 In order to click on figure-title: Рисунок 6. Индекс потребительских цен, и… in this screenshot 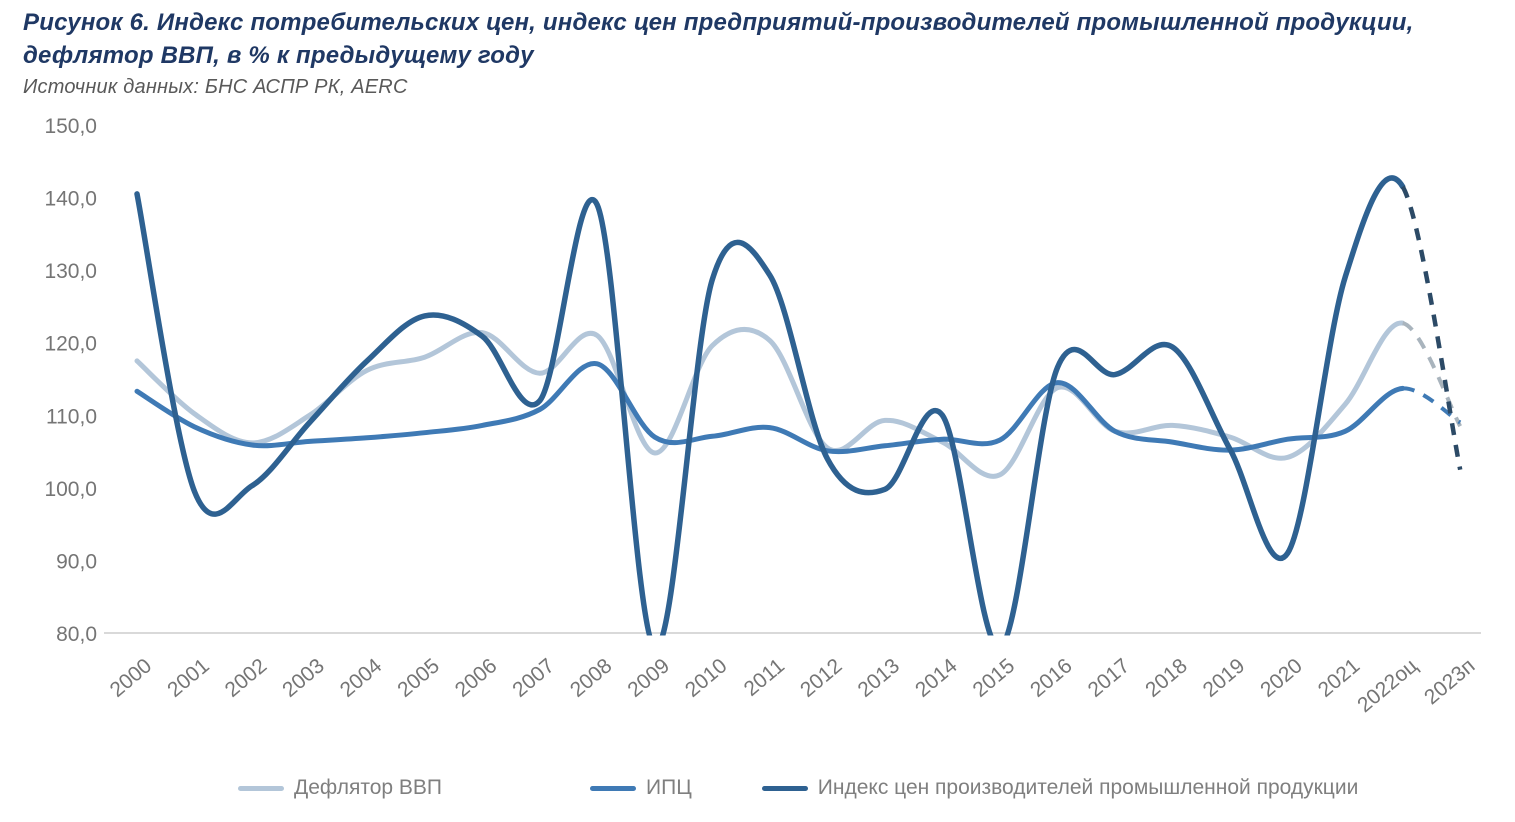, I will do `click(765, 39)`.